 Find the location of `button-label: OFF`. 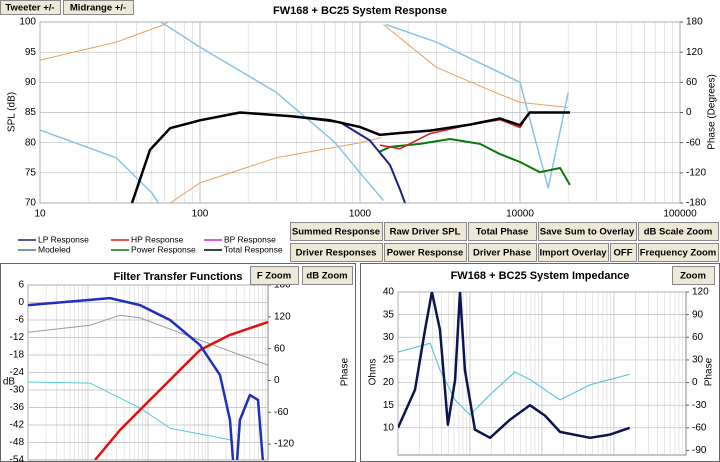

button-label: OFF is located at coordinates (623, 253).